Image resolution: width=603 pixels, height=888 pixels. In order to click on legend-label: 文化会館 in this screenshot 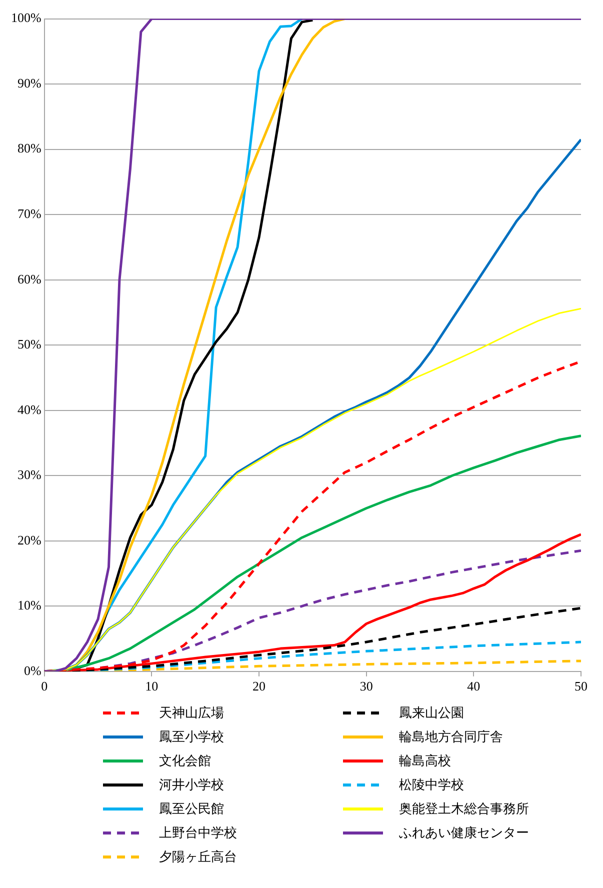, I will do `click(185, 761)`.